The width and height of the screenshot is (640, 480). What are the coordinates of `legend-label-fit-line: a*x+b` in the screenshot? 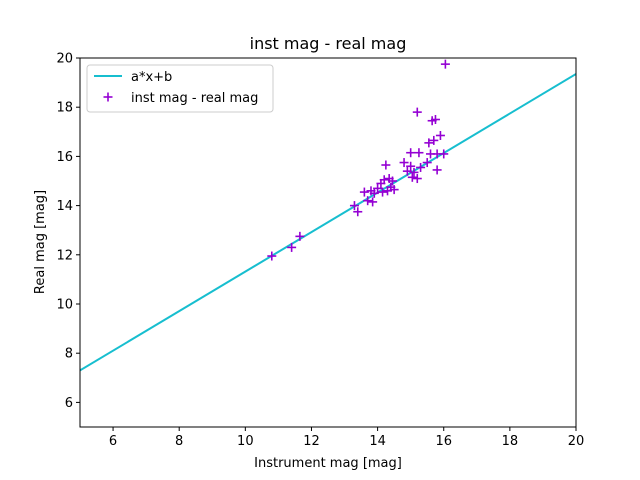 It's located at (151, 77).